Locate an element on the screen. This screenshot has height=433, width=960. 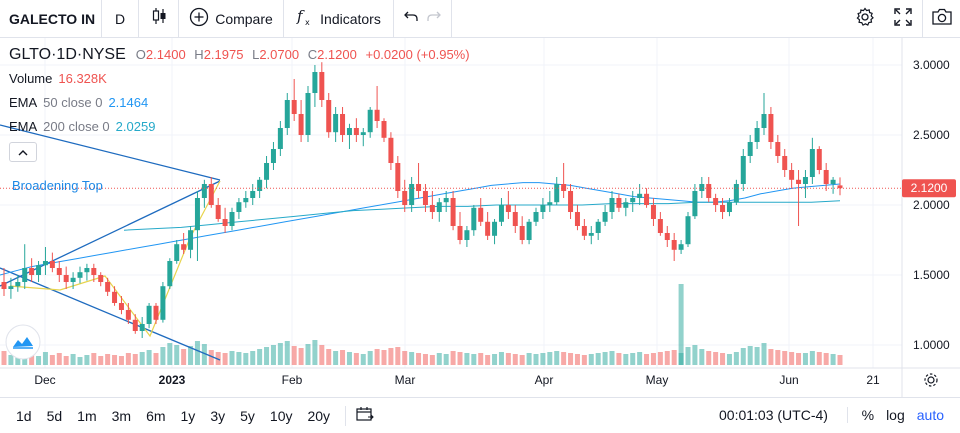
svg-text: x is located at coordinates (307, 22).